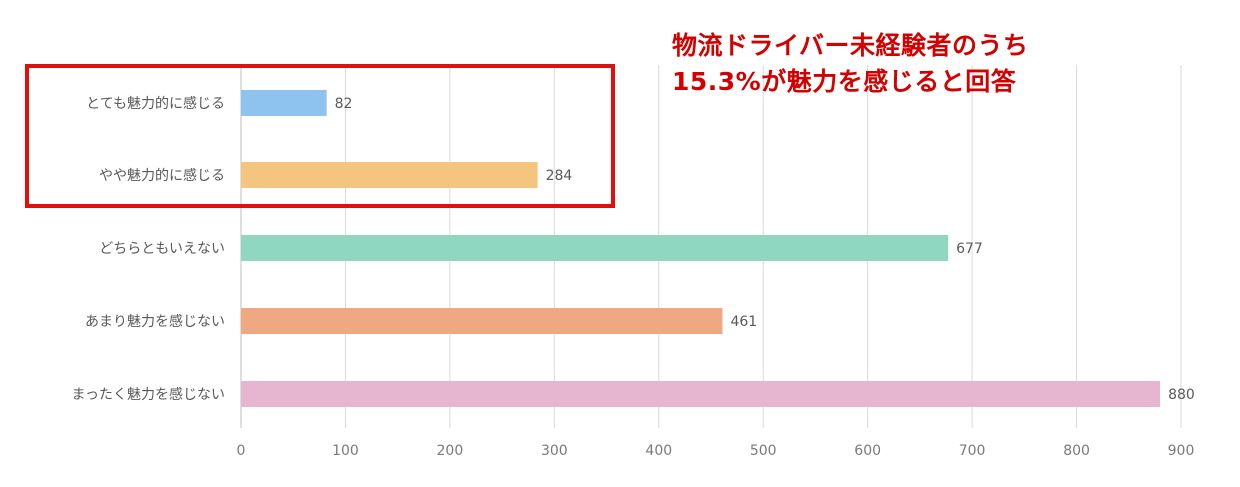 The height and width of the screenshot is (487, 1240). I want to click on value-label: 82, so click(344, 104).